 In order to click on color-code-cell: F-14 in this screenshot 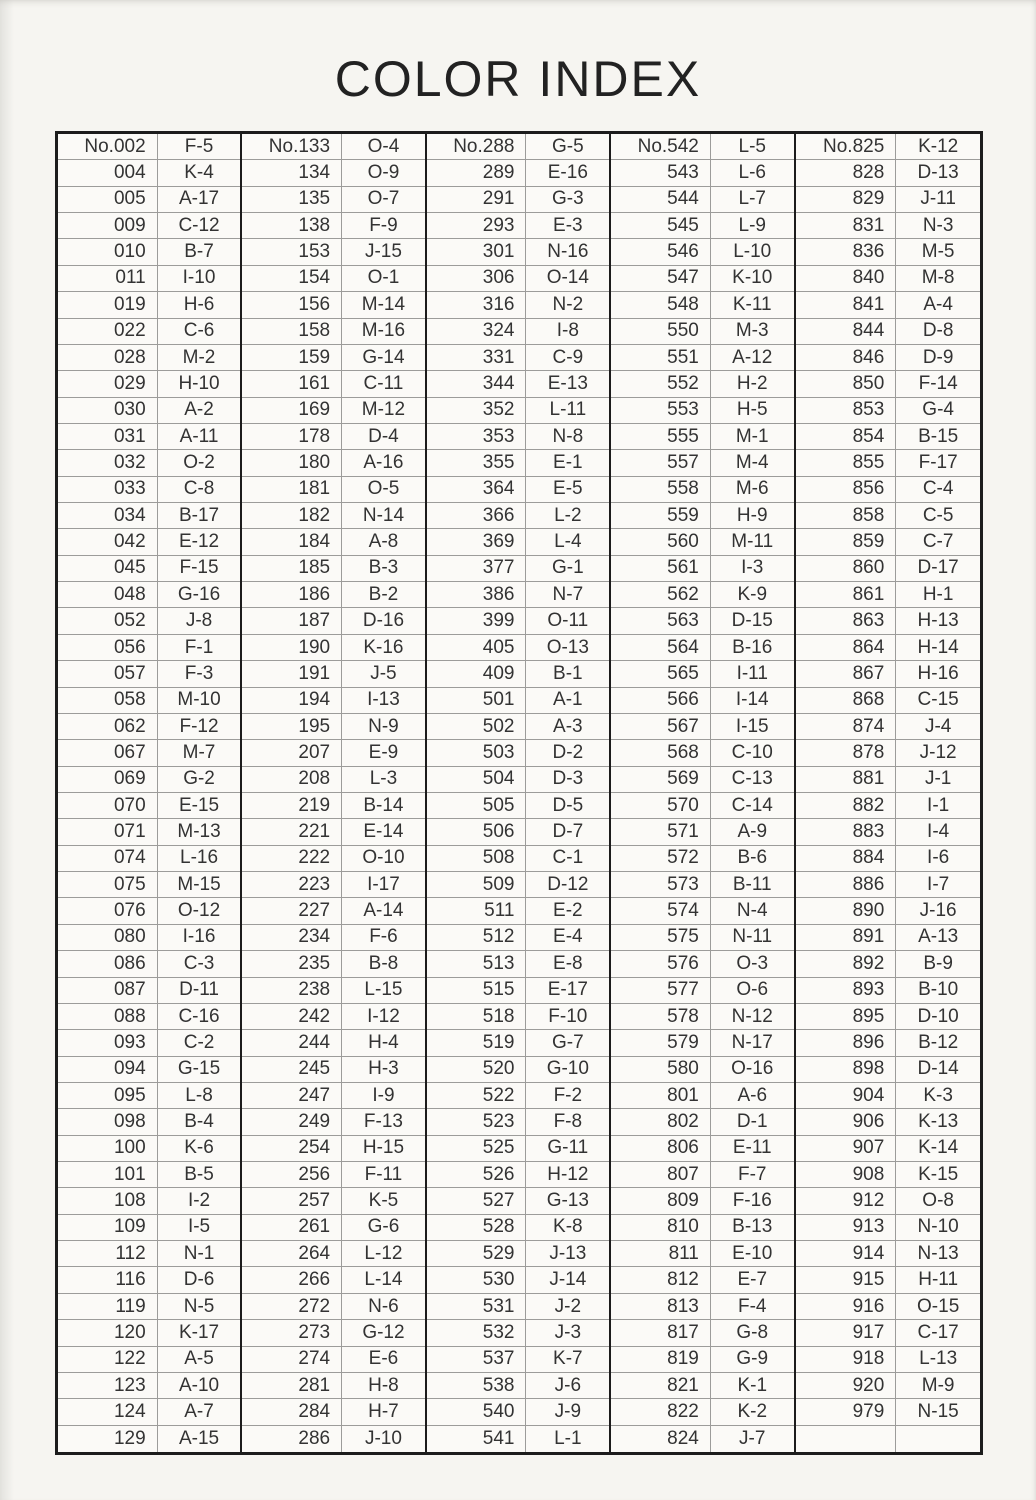, I will do `click(938, 383)`.